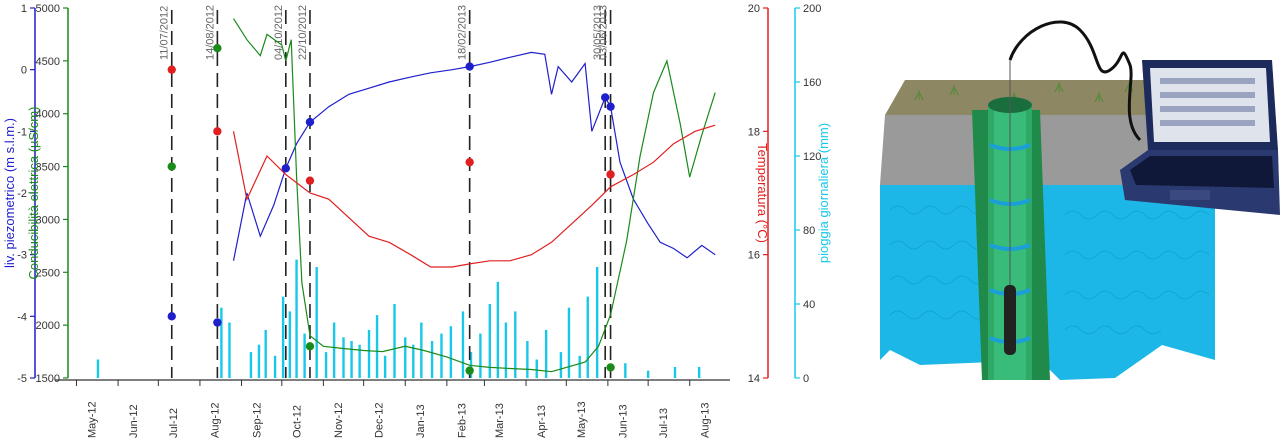 The width and height of the screenshot is (1288, 441). What do you see at coordinates (500, 420) in the screenshot?
I see `x-tick-label: Mar-13` at bounding box center [500, 420].